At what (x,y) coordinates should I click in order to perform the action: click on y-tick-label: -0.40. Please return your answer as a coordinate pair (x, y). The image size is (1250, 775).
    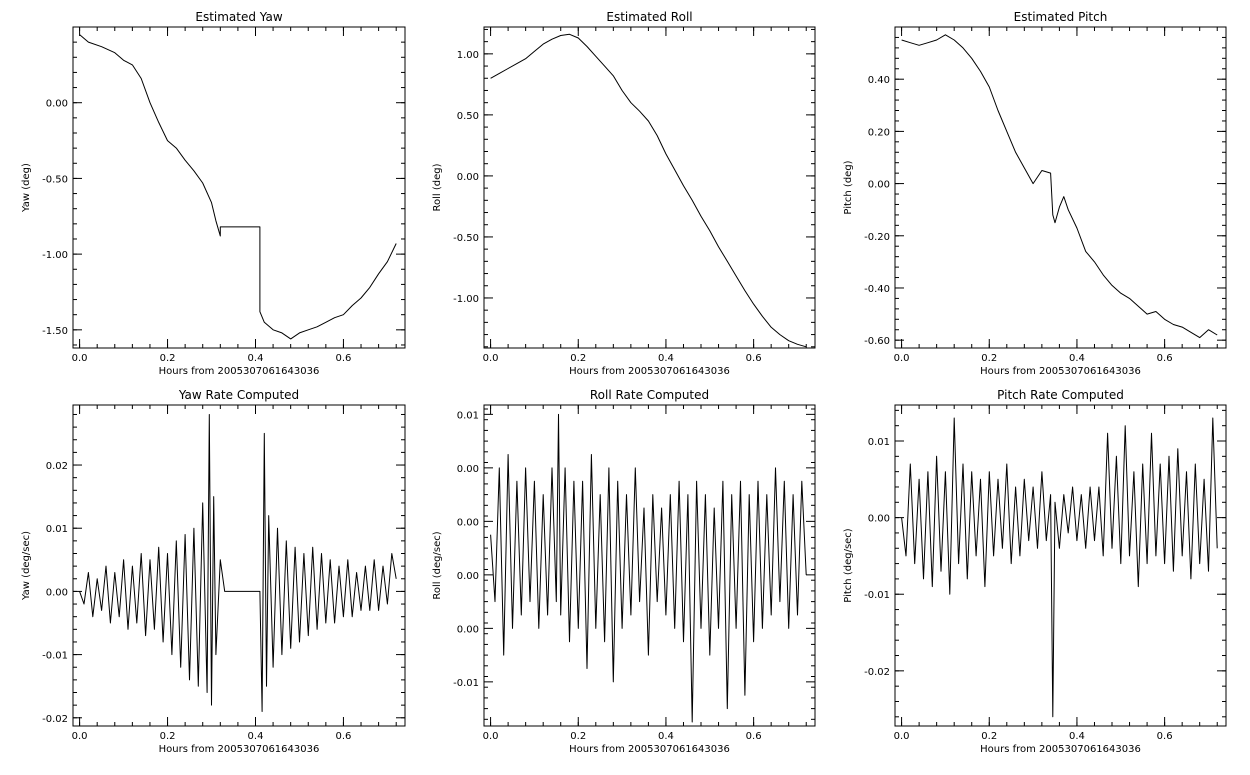
    Looking at the image, I should click on (877, 289).